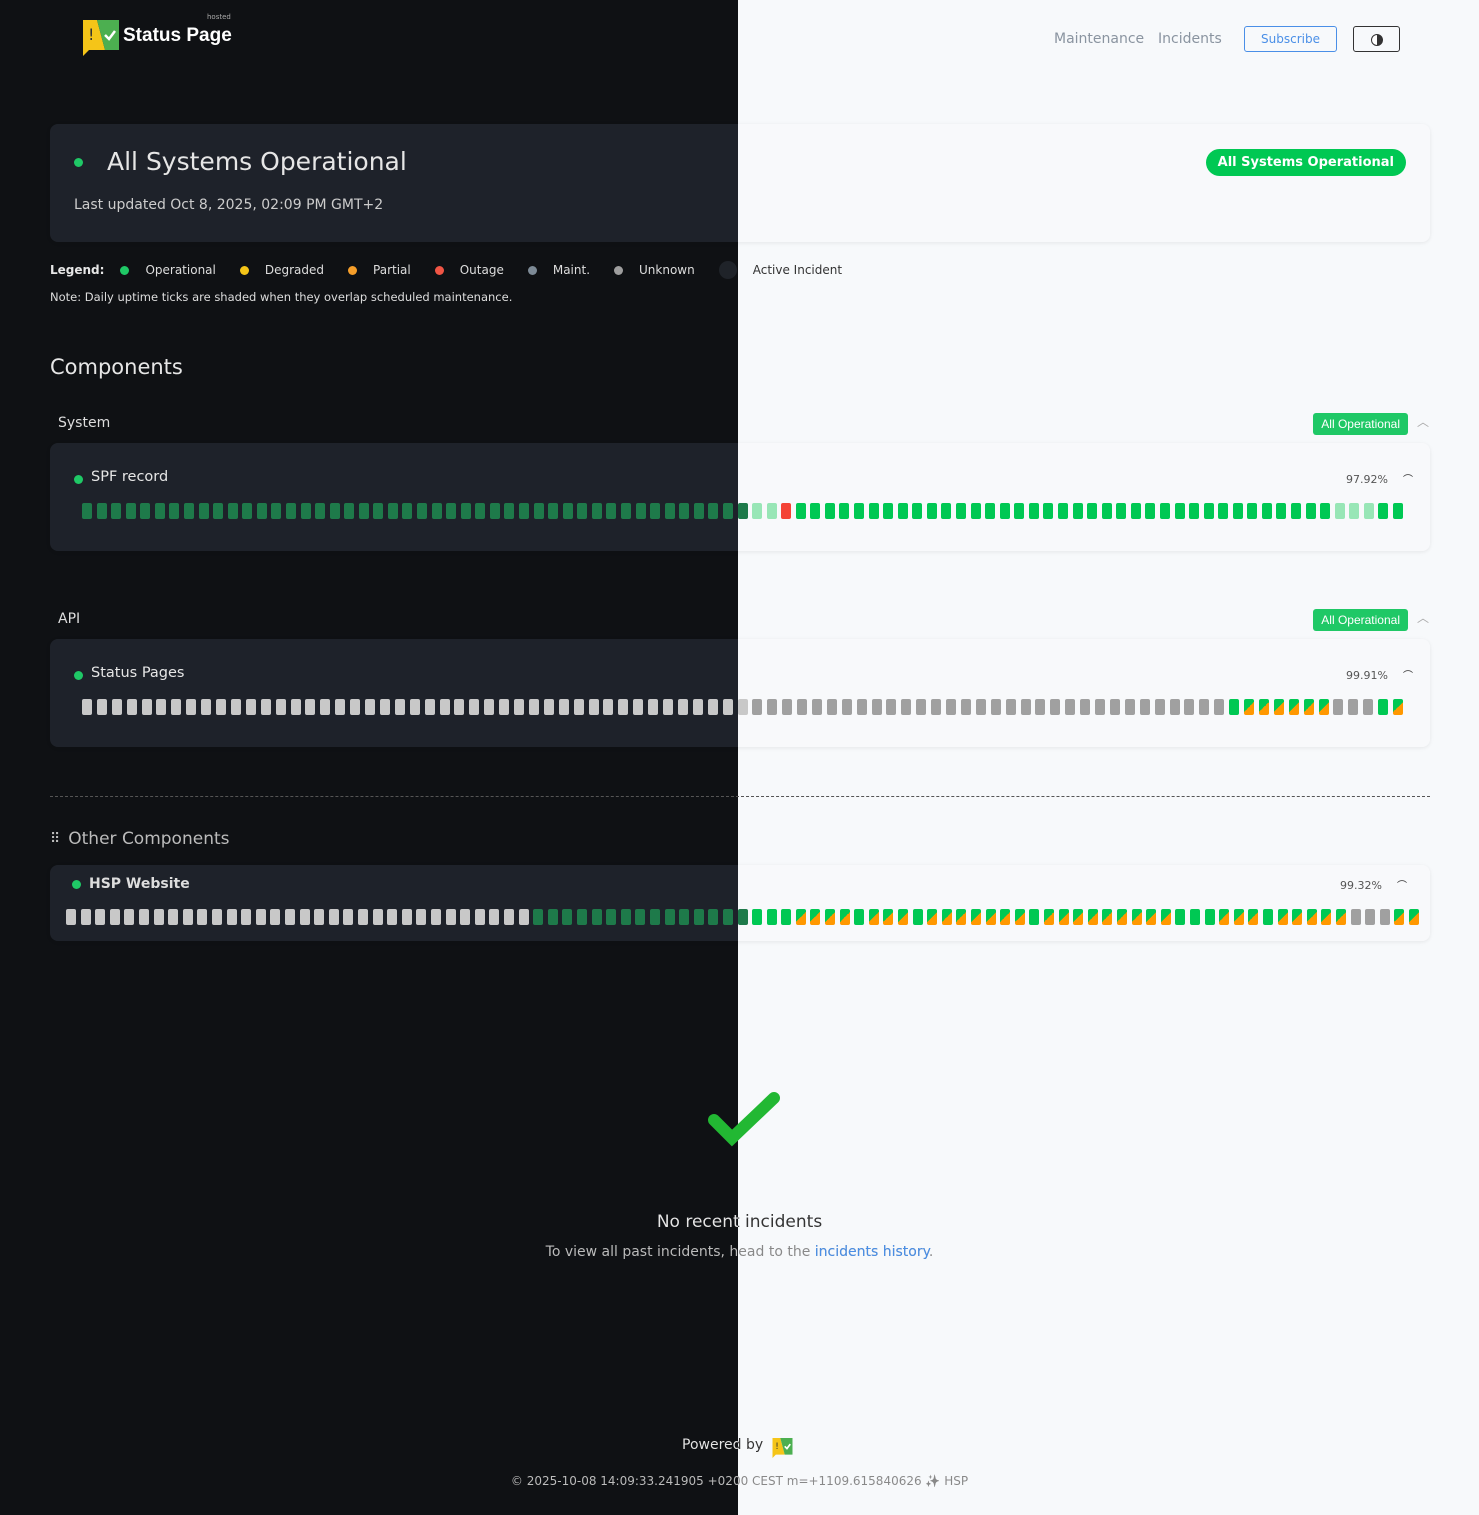 The height and width of the screenshot is (1515, 1479). Describe the element at coordinates (1423, 618) in the screenshot. I see `chevron-up-icon: ︿` at that location.